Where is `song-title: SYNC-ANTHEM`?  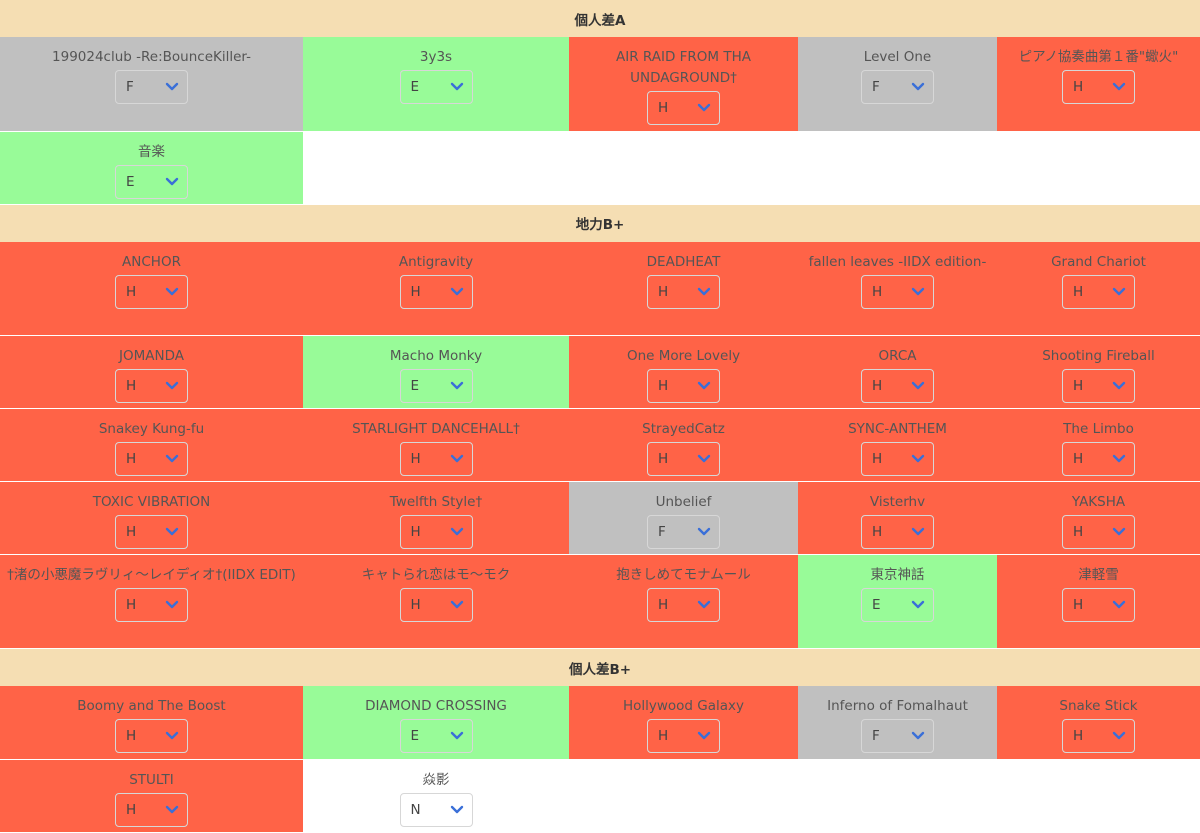 song-title: SYNC-ANTHEM is located at coordinates (897, 429).